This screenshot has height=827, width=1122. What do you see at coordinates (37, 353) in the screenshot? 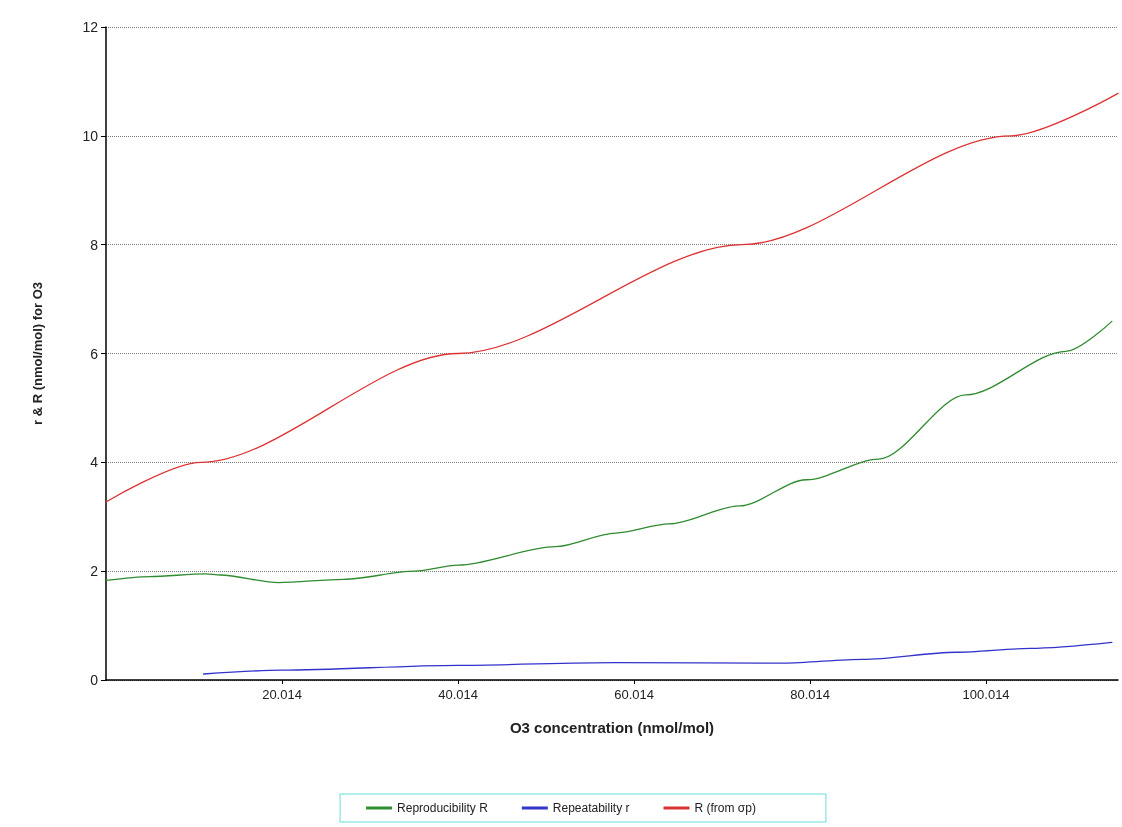
I see `y-axis-title: r & R (nmol/mol) for O3` at bounding box center [37, 353].